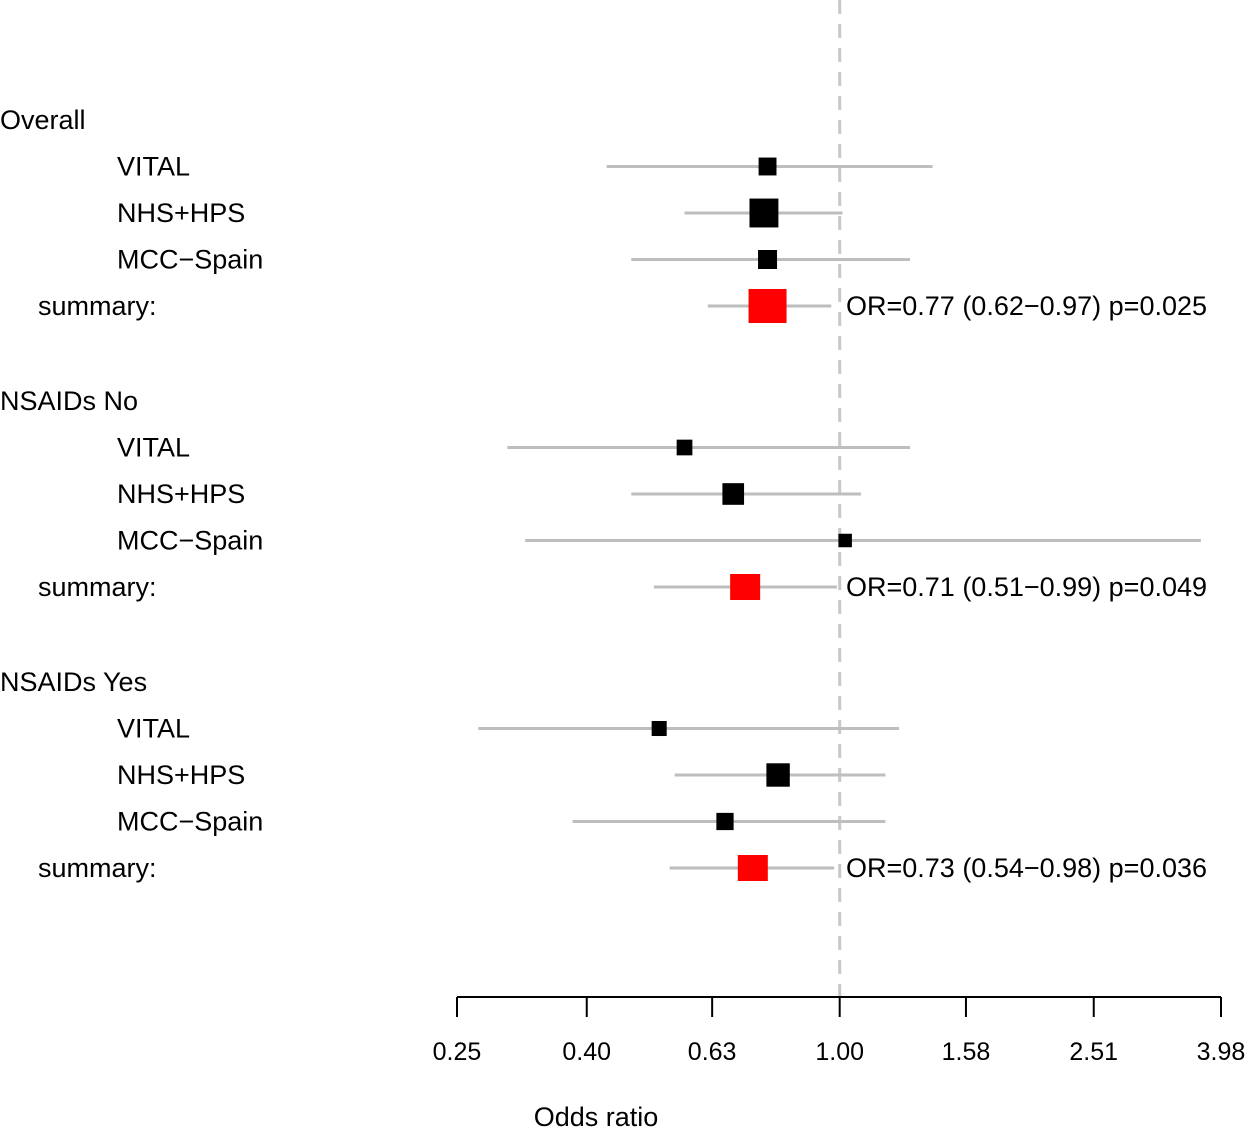 This screenshot has height=1129, width=1248. What do you see at coordinates (43, 120) in the screenshot?
I see `group-heading: Overall` at bounding box center [43, 120].